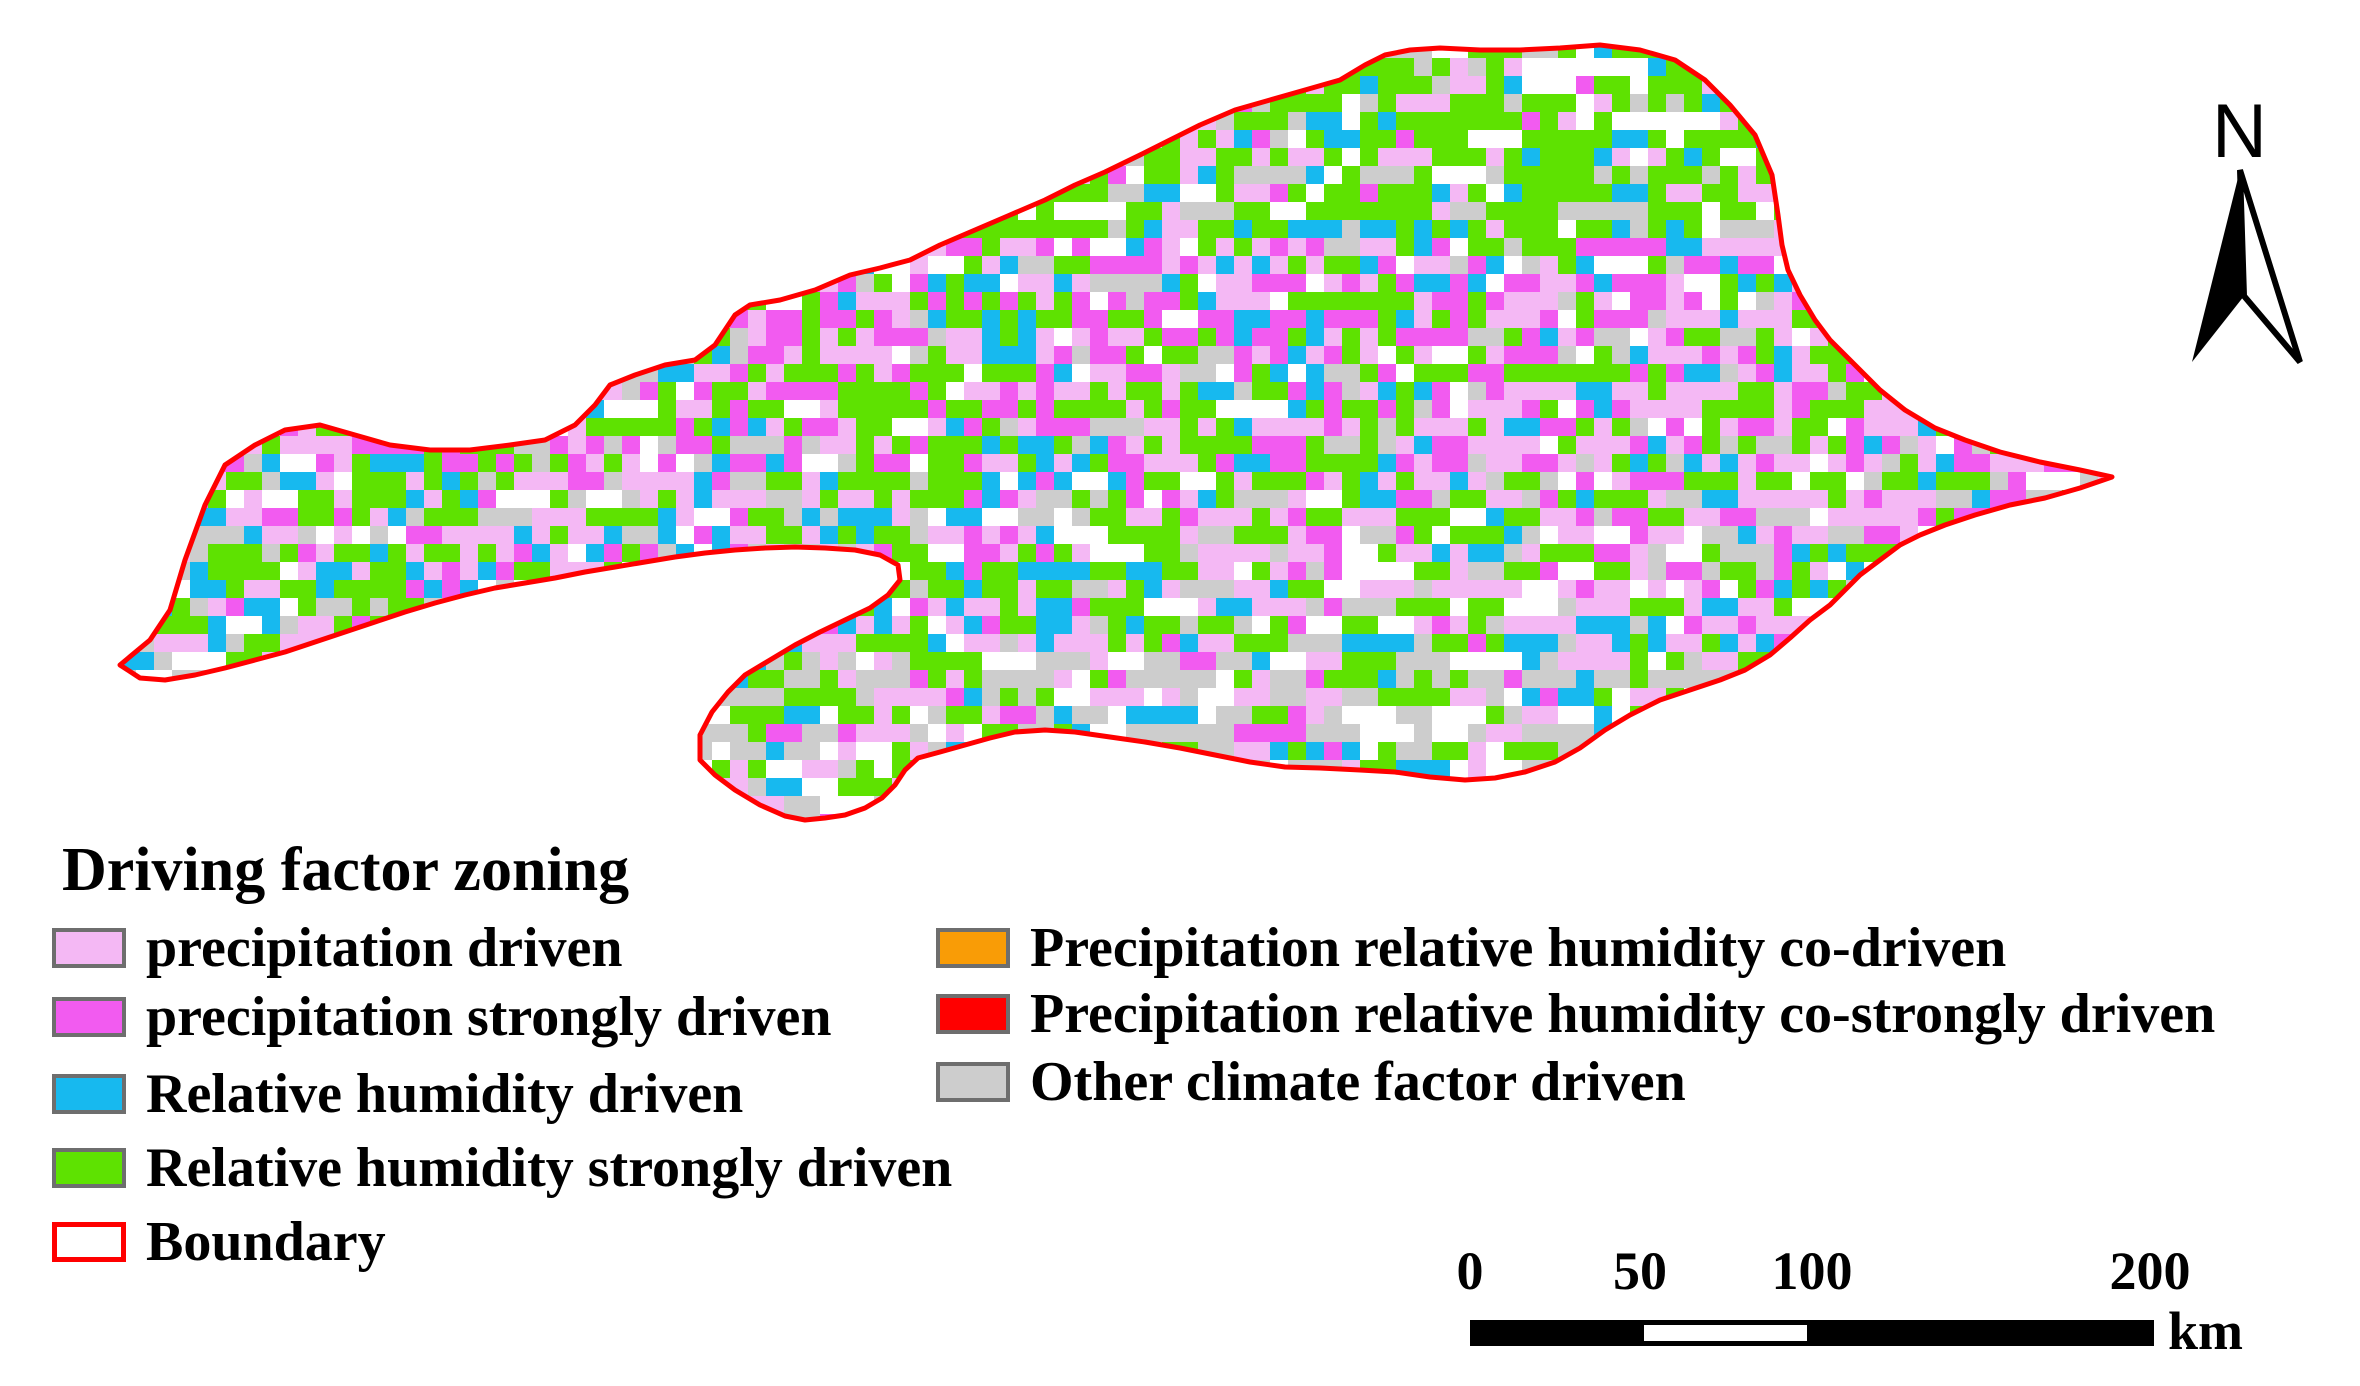  Describe the element at coordinates (397, 1094) in the screenshot. I see `legend-item-relative-humidity-driven: Relative humidity driven` at that location.